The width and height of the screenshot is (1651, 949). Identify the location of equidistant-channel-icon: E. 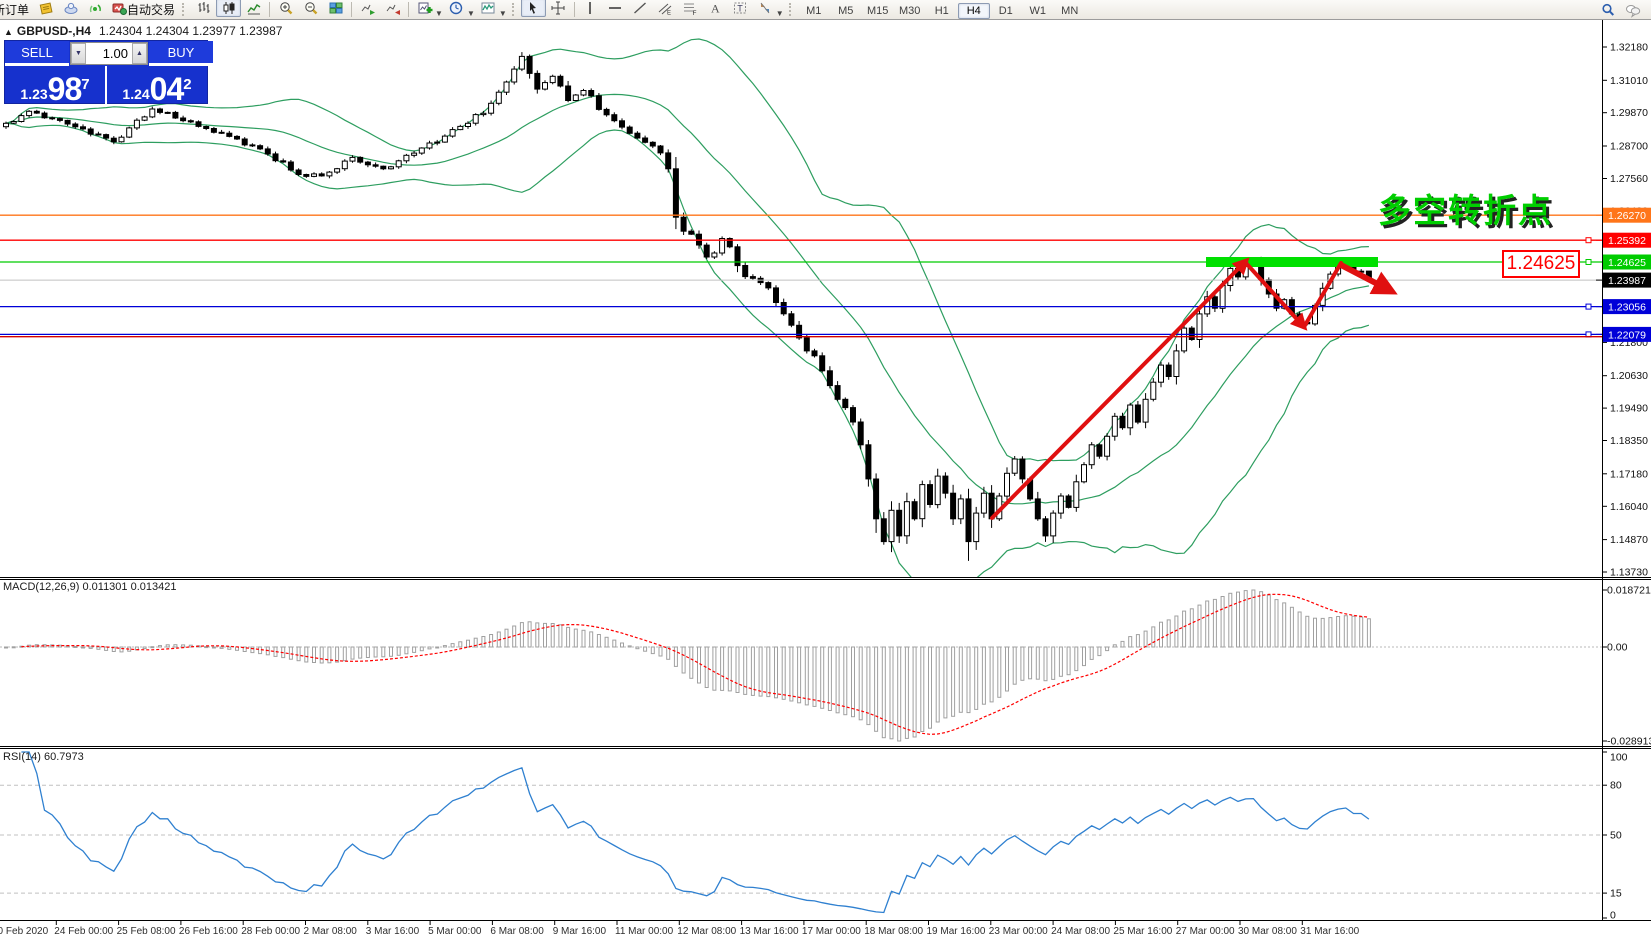
(665, 8).